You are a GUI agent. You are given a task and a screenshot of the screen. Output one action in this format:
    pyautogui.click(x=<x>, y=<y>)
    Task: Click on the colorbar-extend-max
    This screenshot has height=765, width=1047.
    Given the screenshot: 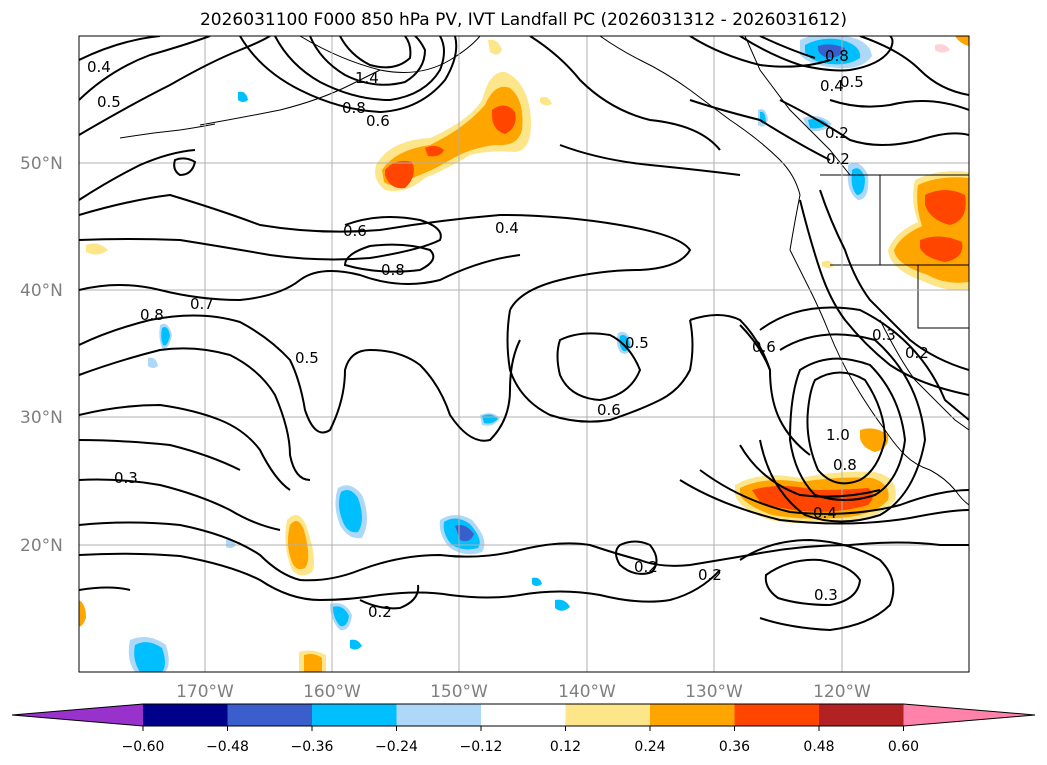 What is the action you would take?
    pyautogui.click(x=969, y=715)
    